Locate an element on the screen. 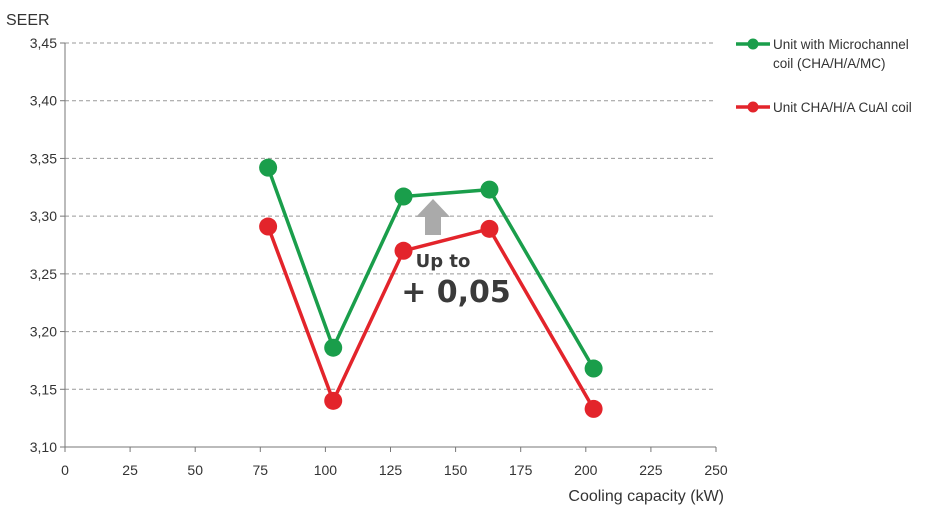 The height and width of the screenshot is (506, 947). up-arrow-icon is located at coordinates (433, 217).